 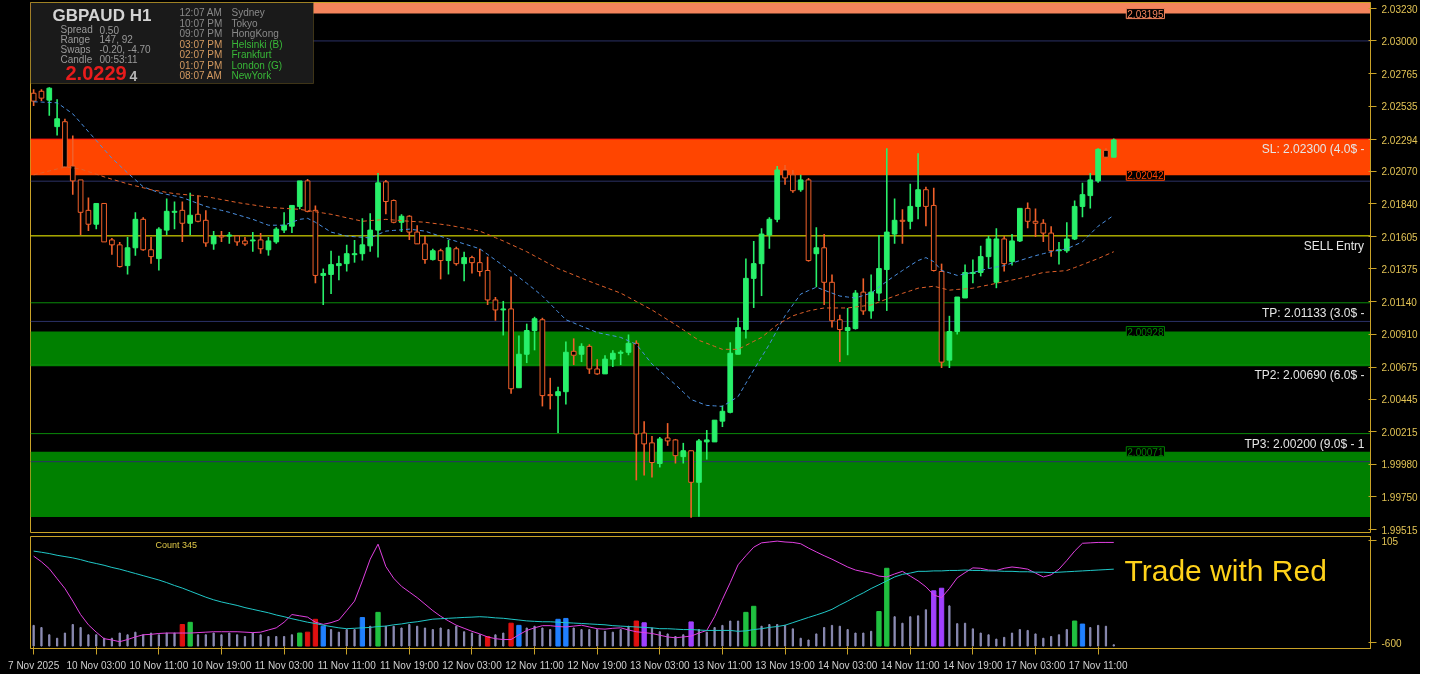 What do you see at coordinates (1400, 368) in the screenshot?
I see `y-tick-label: 2.00675` at bounding box center [1400, 368].